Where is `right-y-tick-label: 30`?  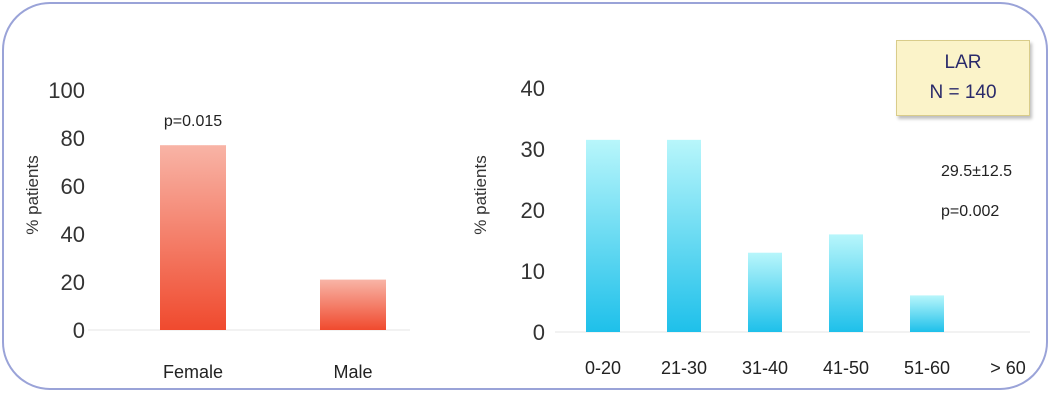
right-y-tick-label: 30 is located at coordinates (533, 149).